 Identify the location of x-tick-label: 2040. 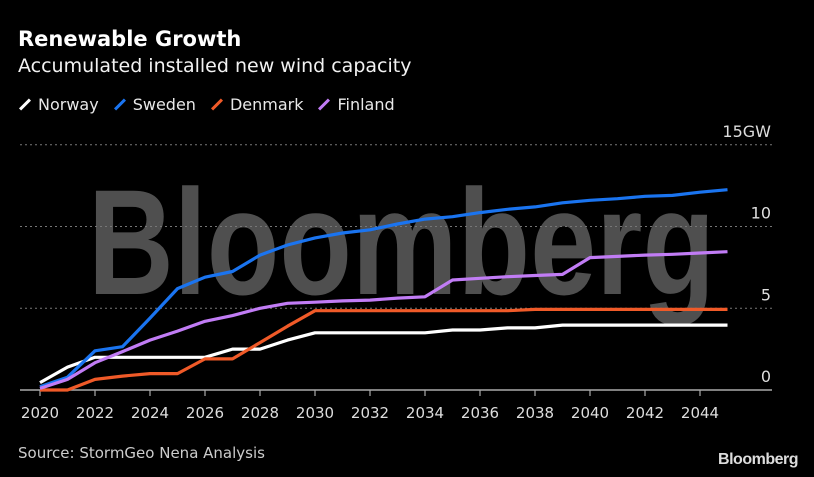
(590, 413).